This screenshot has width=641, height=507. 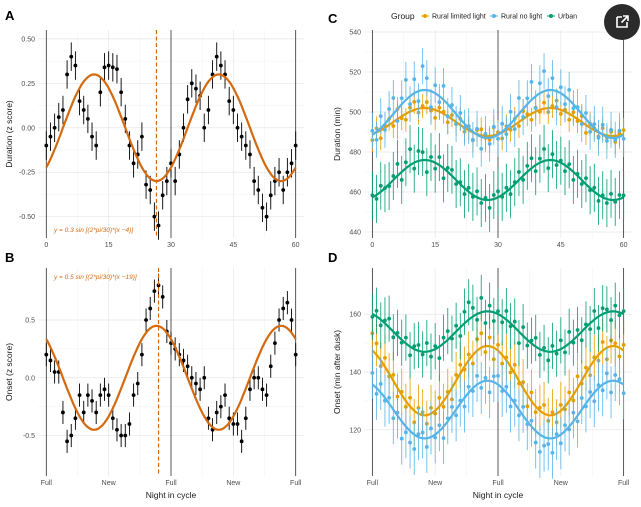 What do you see at coordinates (624, 245) in the screenshot?
I see `x-tick-label: 60` at bounding box center [624, 245].